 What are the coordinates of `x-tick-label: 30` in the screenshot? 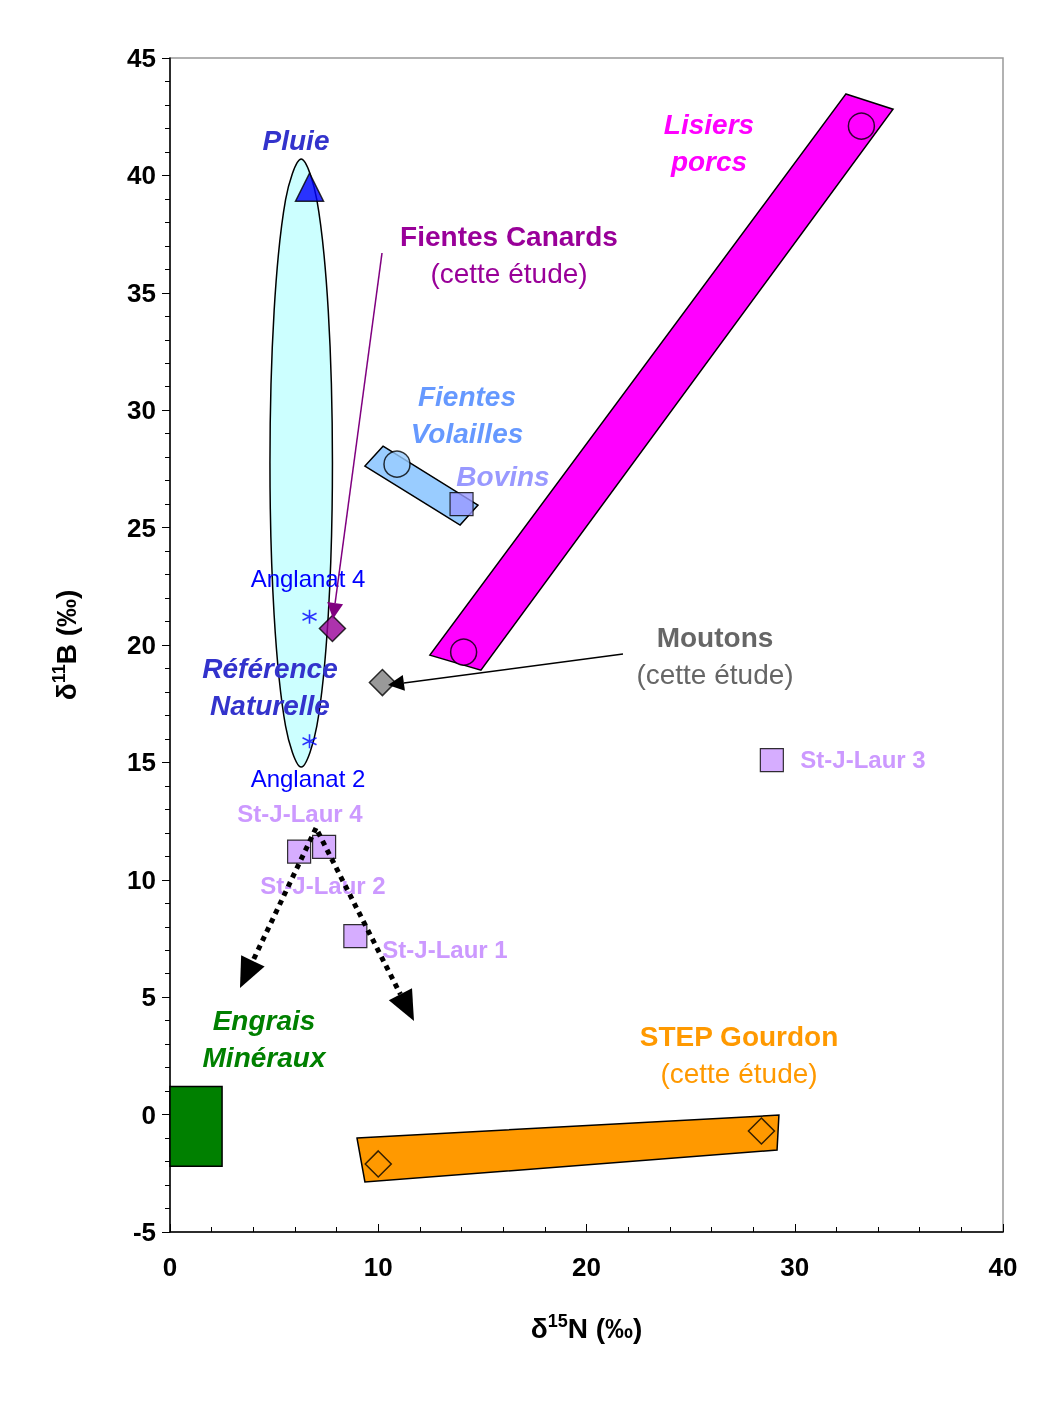 It's located at (795, 1267).